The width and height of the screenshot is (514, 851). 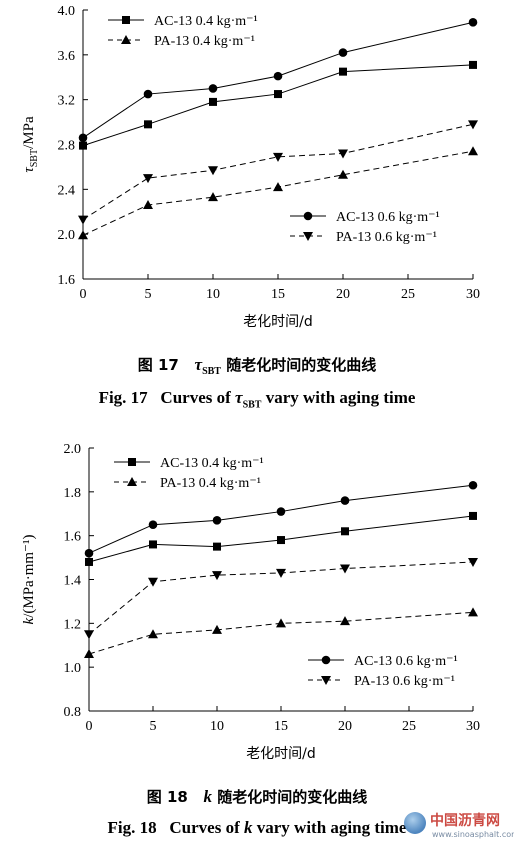 I want to click on y-axis-label: k/(MPa·mm⁻¹), so click(x=29, y=580).